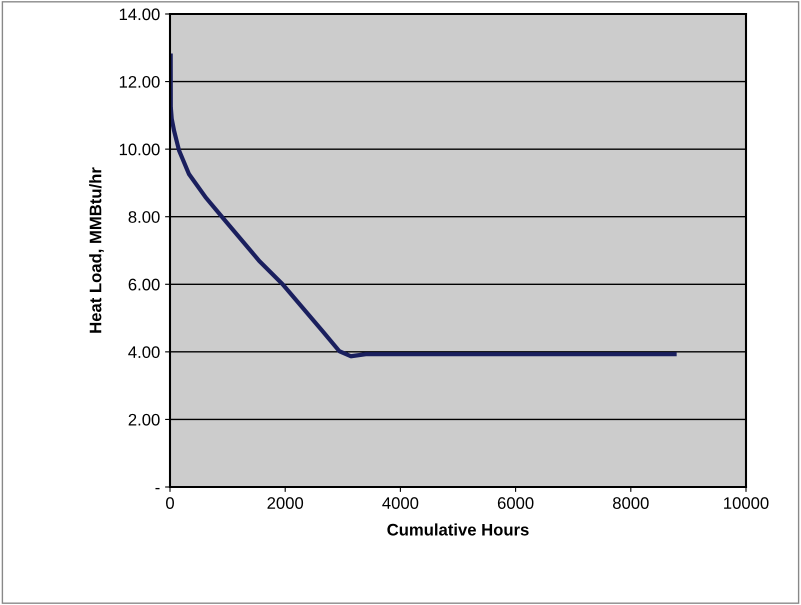 This screenshot has height=605, width=801. What do you see at coordinates (140, 14) in the screenshot?
I see `y-tick-label: 14.00` at bounding box center [140, 14].